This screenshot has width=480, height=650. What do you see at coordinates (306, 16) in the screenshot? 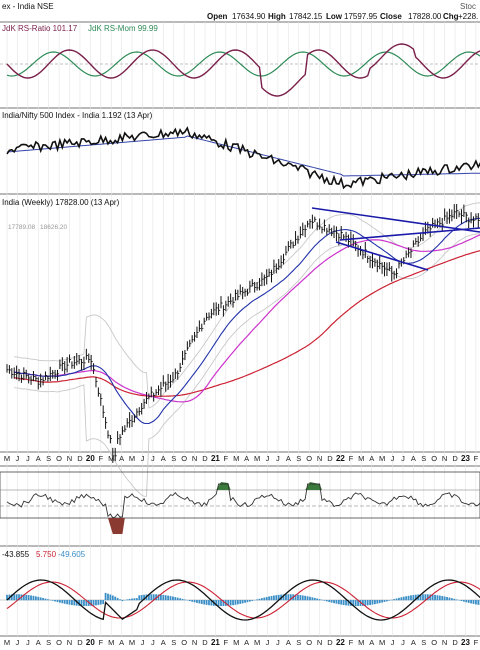
I see `high-value: 17842.15` at bounding box center [306, 16].